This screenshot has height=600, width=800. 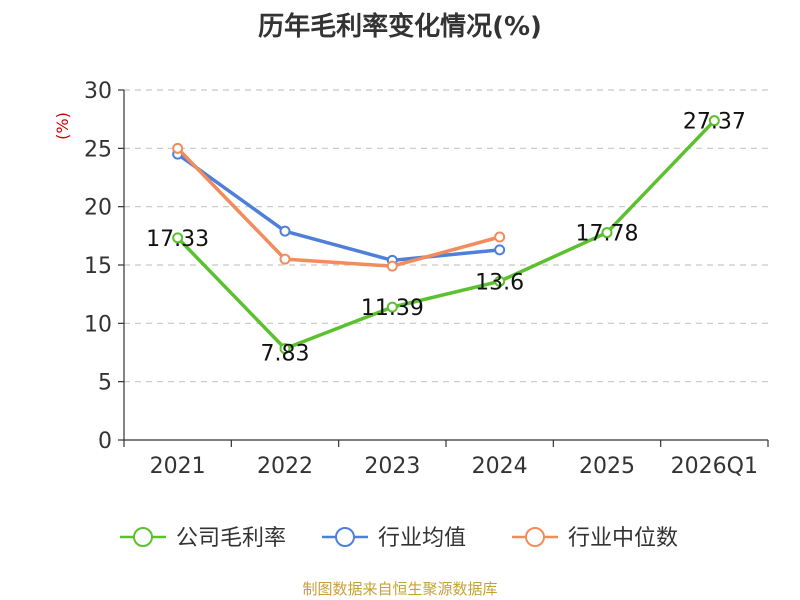 What do you see at coordinates (98, 208) in the screenshot?
I see `y-tick-label: 20` at bounding box center [98, 208].